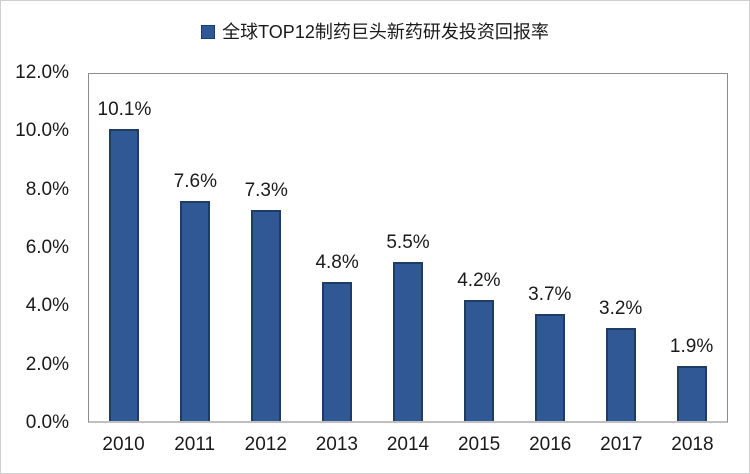  What do you see at coordinates (42, 72) in the screenshot?
I see `y-axis-tick-label: 12.0%` at bounding box center [42, 72].